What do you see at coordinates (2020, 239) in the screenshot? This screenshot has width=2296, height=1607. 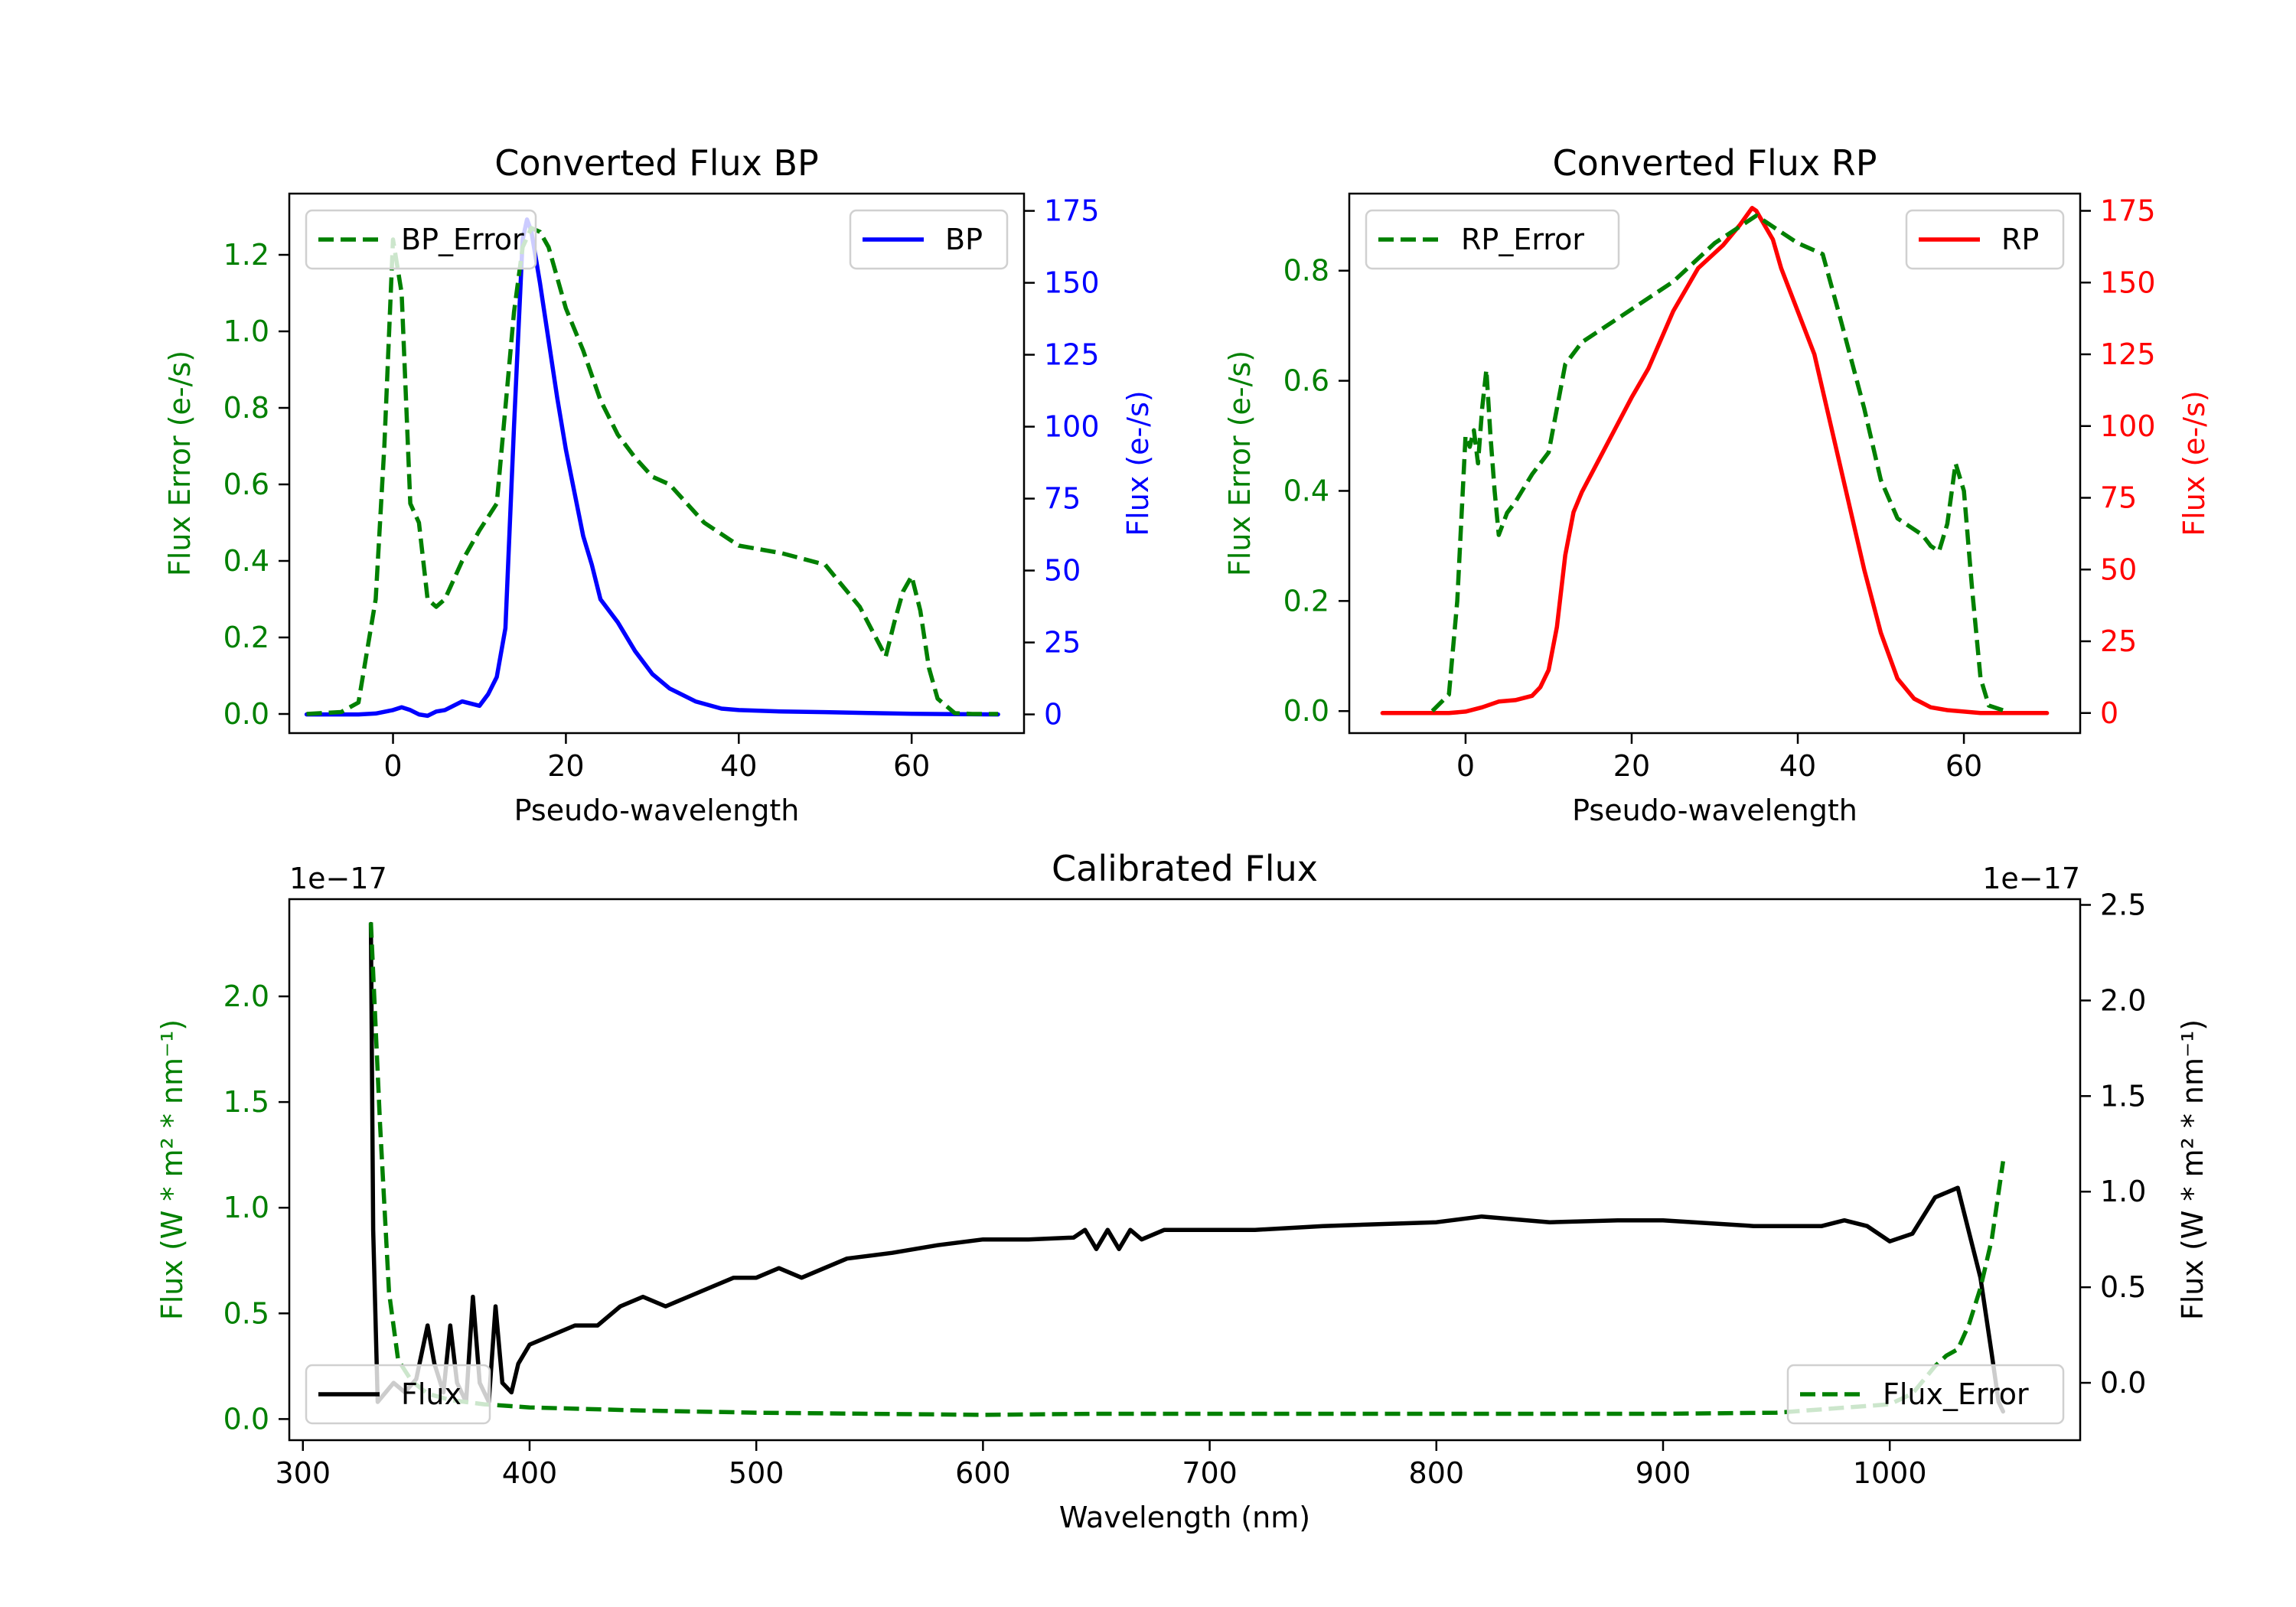 I see `legend-flux-label: RP` at bounding box center [2020, 239].